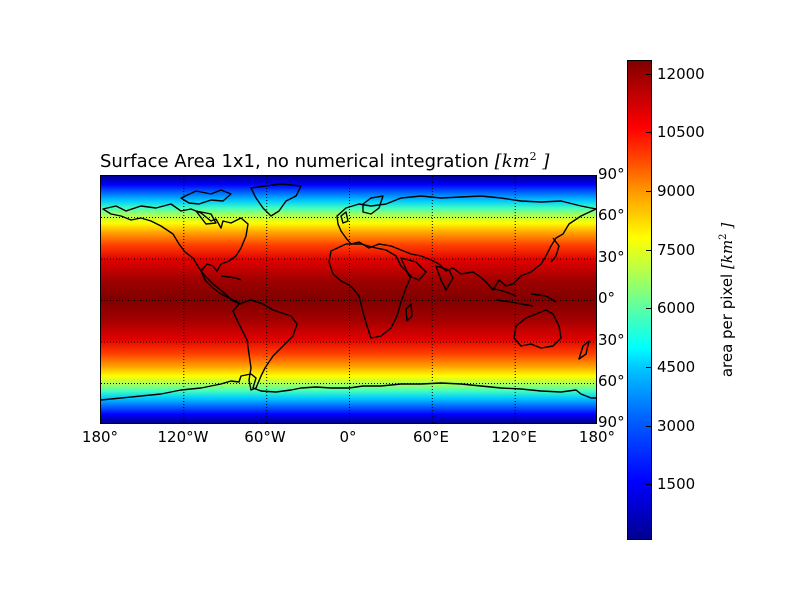 The width and height of the screenshot is (800, 600). What do you see at coordinates (611, 381) in the screenshot?
I see `lat-label-60s: 60°` at bounding box center [611, 381].